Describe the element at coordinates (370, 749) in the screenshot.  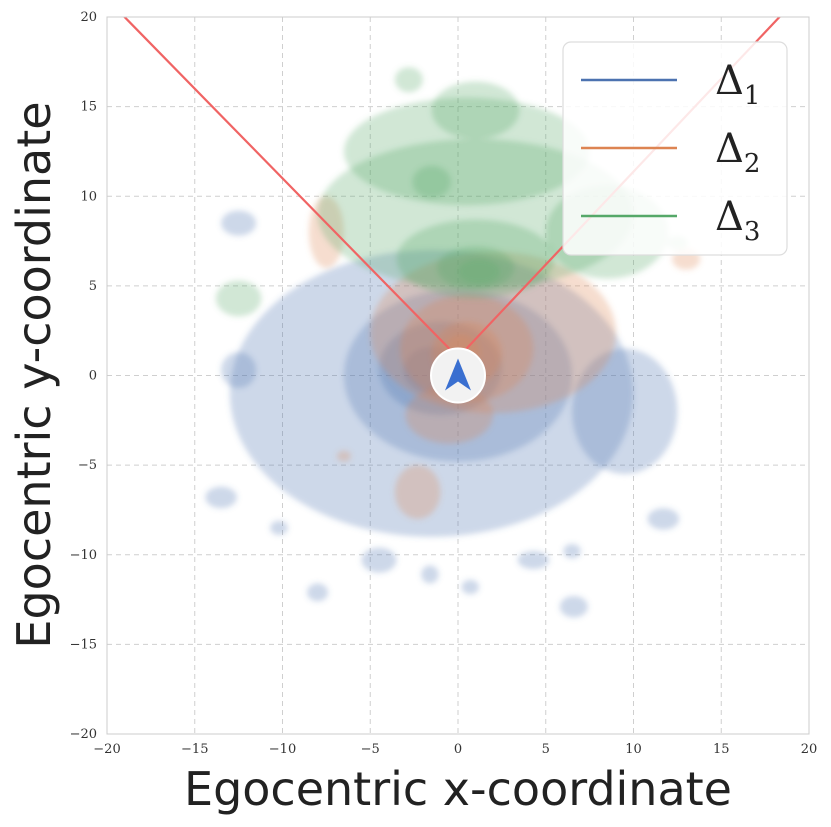
I see `x-tick-label: −5` at that location.